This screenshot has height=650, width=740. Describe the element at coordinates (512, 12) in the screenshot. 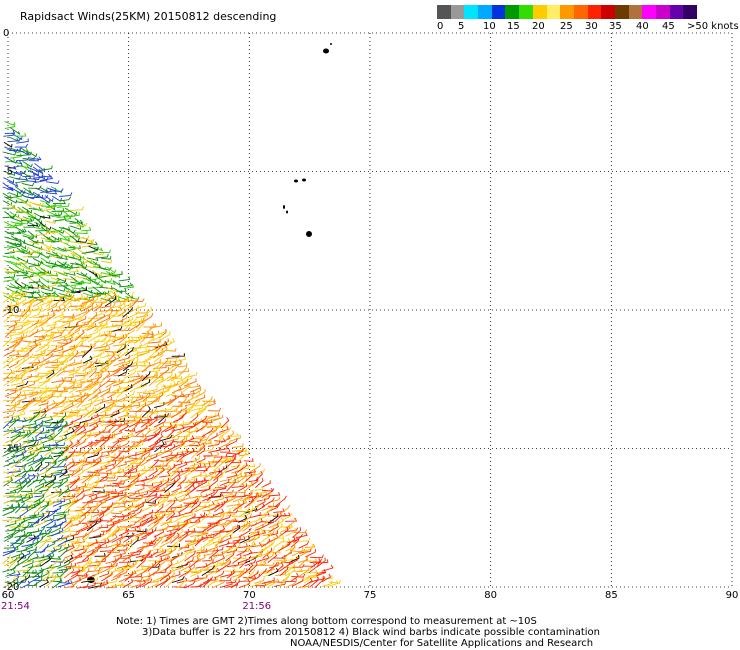

I see `colorbar-swatch` at that location.